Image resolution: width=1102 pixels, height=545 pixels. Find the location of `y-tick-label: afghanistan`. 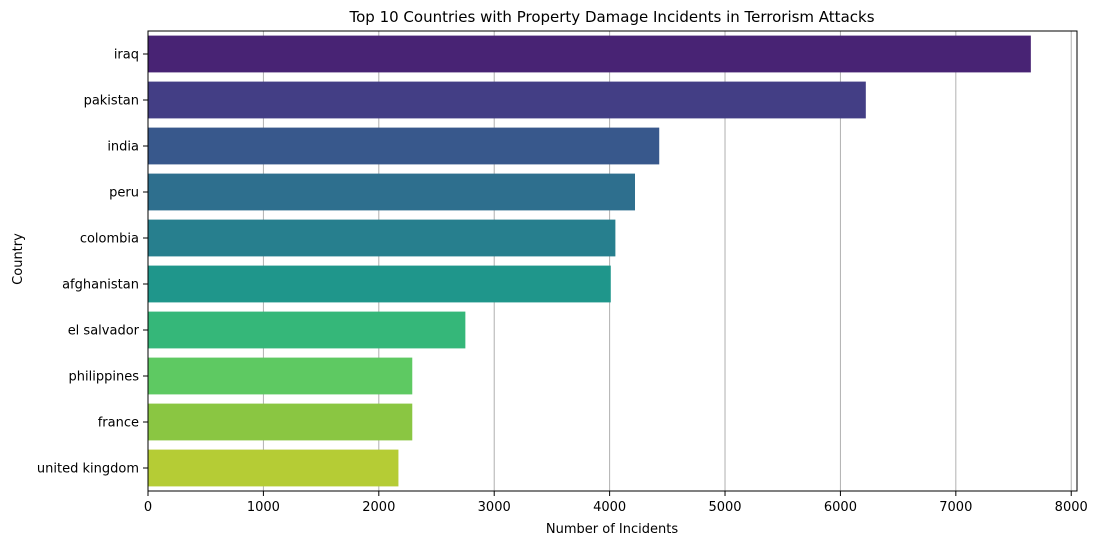

y-tick-label: afghanistan is located at coordinates (100, 285).